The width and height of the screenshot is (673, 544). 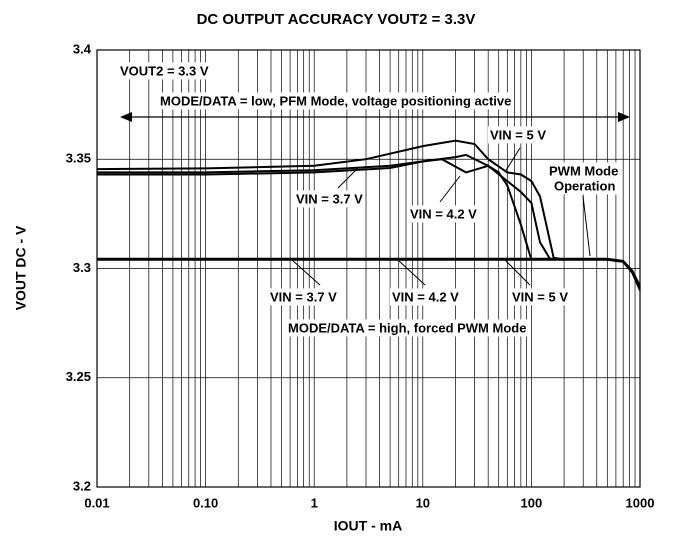 I want to click on x-tick-label: 0.10, so click(x=205, y=502).